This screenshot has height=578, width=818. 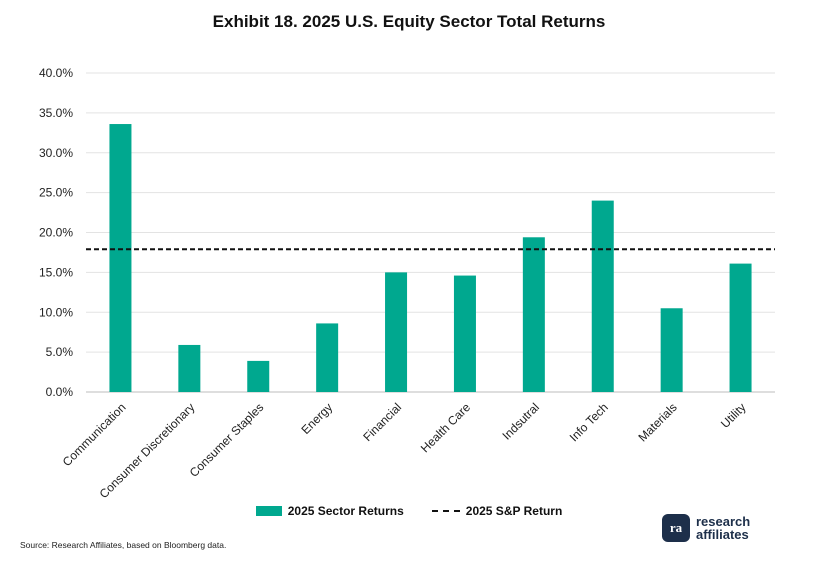 What do you see at coordinates (676, 528) in the screenshot?
I see `logo-mark-icon: ra` at bounding box center [676, 528].